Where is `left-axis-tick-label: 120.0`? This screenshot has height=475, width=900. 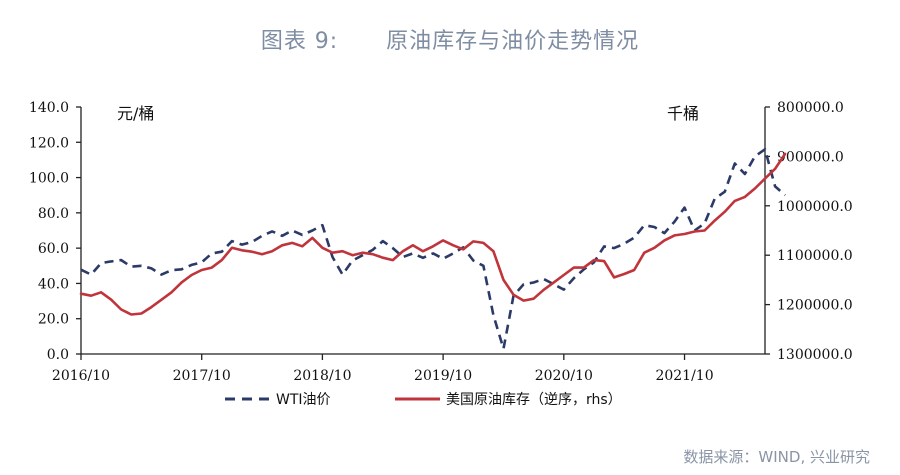 left-axis-tick-label: 120.0 is located at coordinates (49, 143).